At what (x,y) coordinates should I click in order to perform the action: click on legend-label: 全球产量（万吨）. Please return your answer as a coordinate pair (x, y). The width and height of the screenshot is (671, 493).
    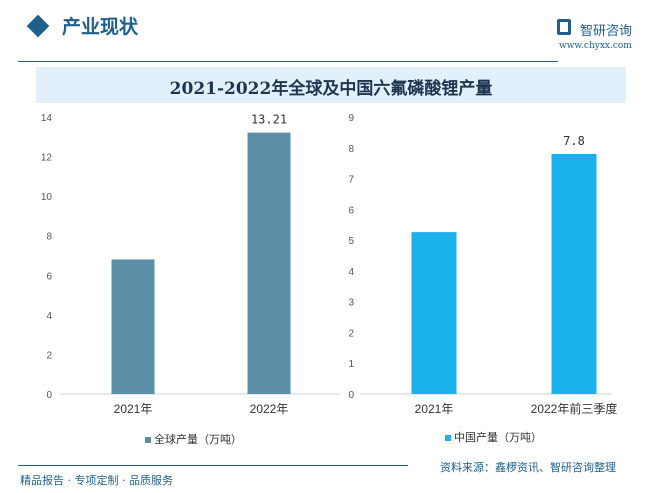
    Looking at the image, I should click on (198, 439).